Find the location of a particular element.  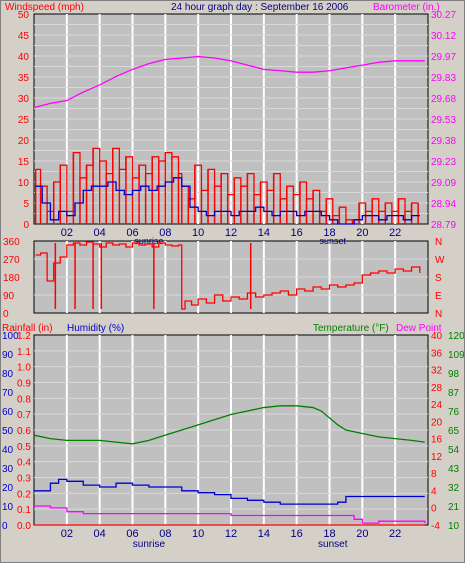

wind-y-tick: 15 is located at coordinates (24, 162).